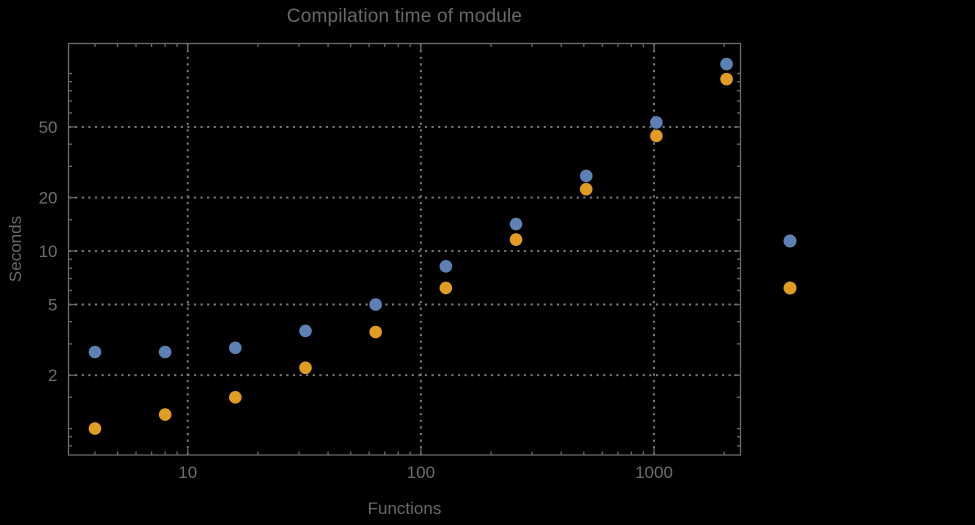 This screenshot has height=525, width=975. I want to click on x-tick-label: 10, so click(187, 472).